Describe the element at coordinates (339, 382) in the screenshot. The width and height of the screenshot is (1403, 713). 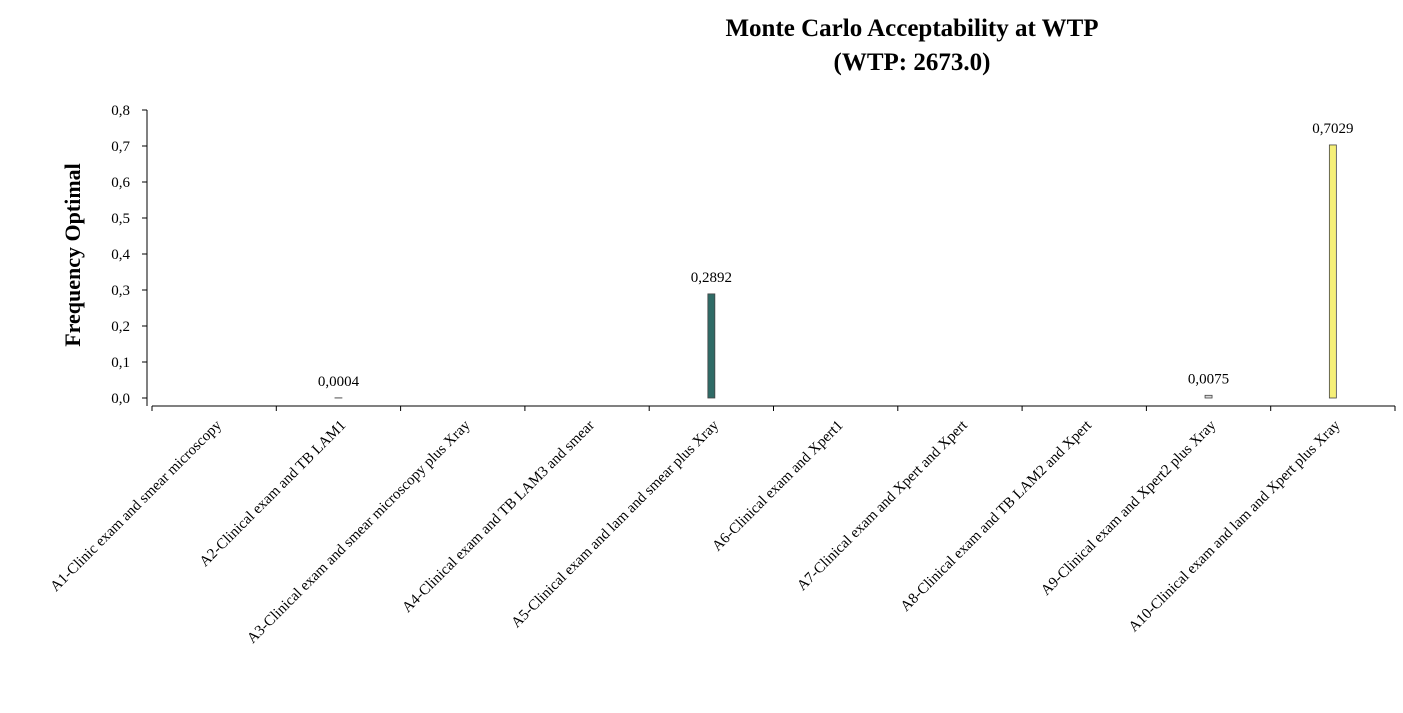
I see `value-label: 0,0004` at that location.